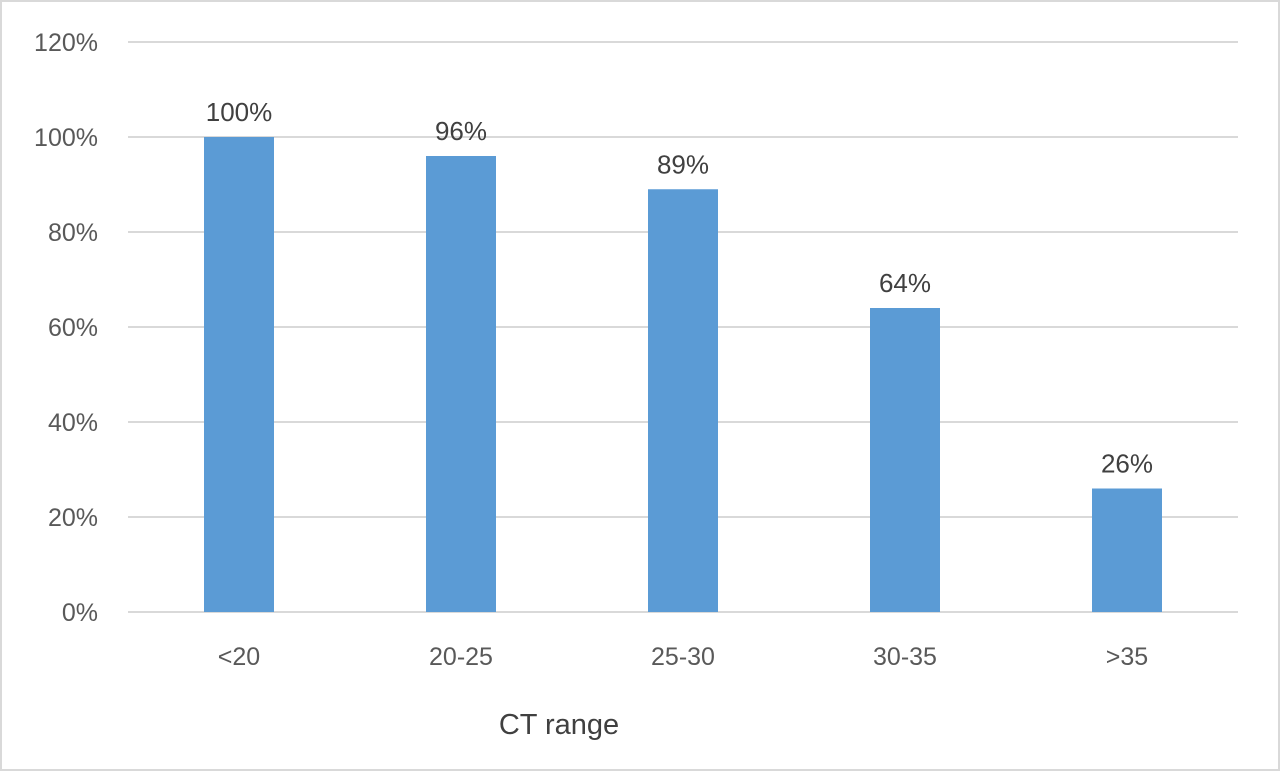  I want to click on y-tick-label: 100%, so click(66, 138).